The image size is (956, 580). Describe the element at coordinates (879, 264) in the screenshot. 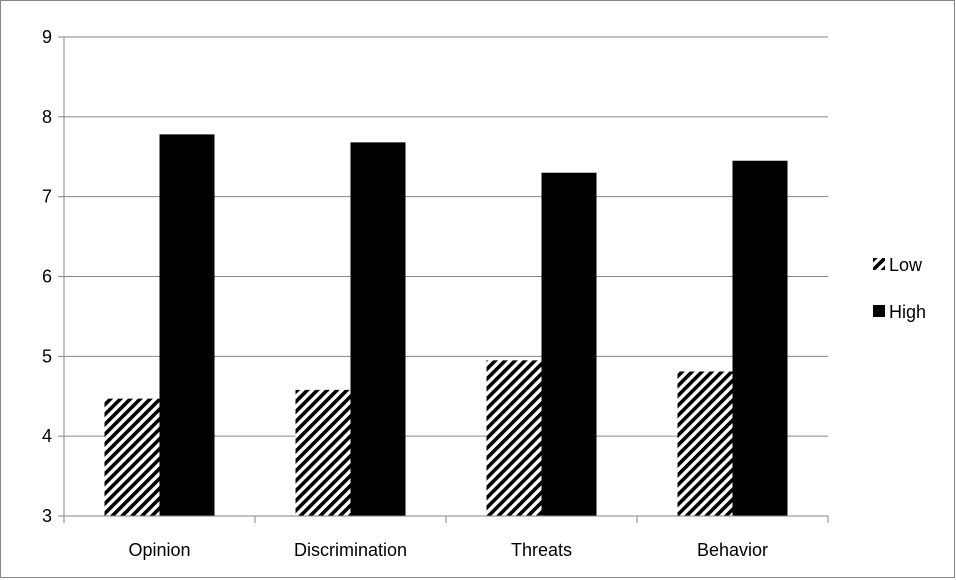

I see `legend-swatch-low` at that location.